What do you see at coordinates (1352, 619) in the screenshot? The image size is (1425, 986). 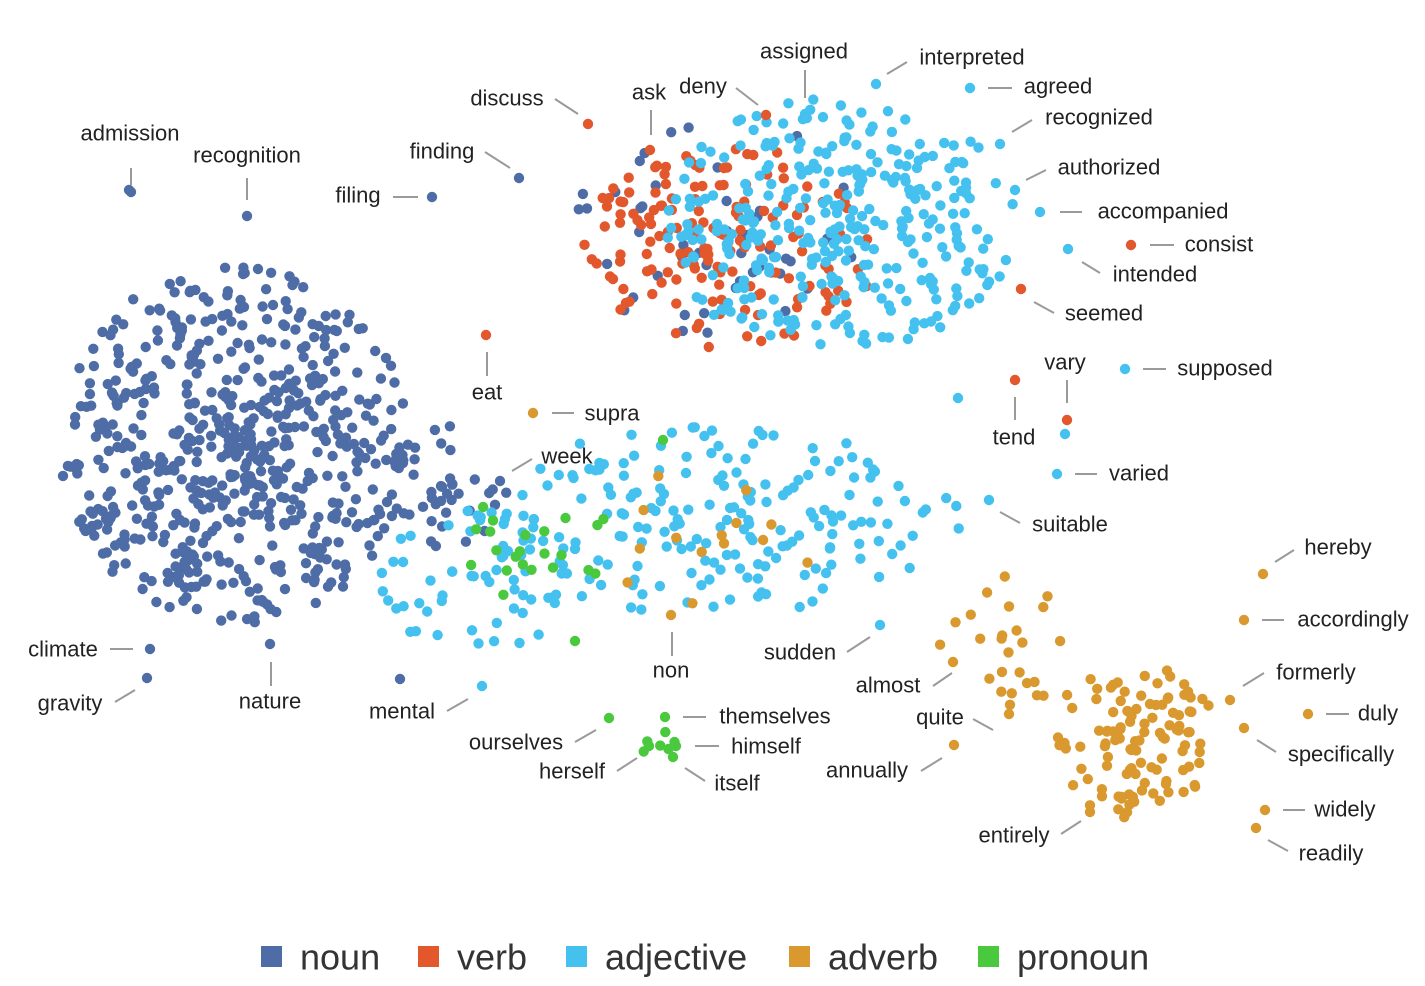 I see `word-label-accordingly: accordingly` at bounding box center [1352, 619].